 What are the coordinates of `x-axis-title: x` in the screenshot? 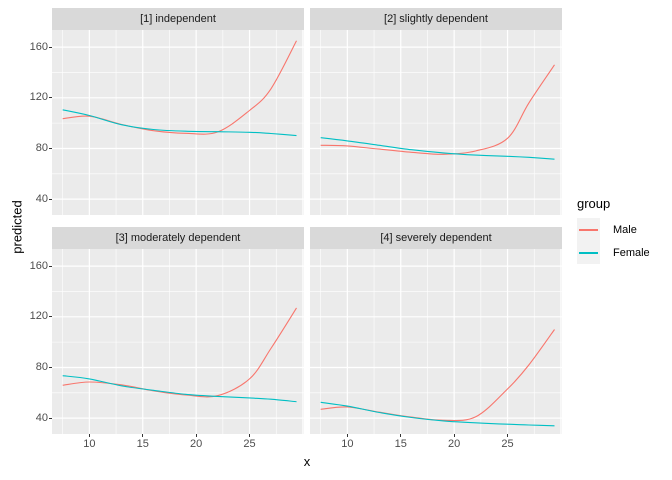 It's located at (307, 461).